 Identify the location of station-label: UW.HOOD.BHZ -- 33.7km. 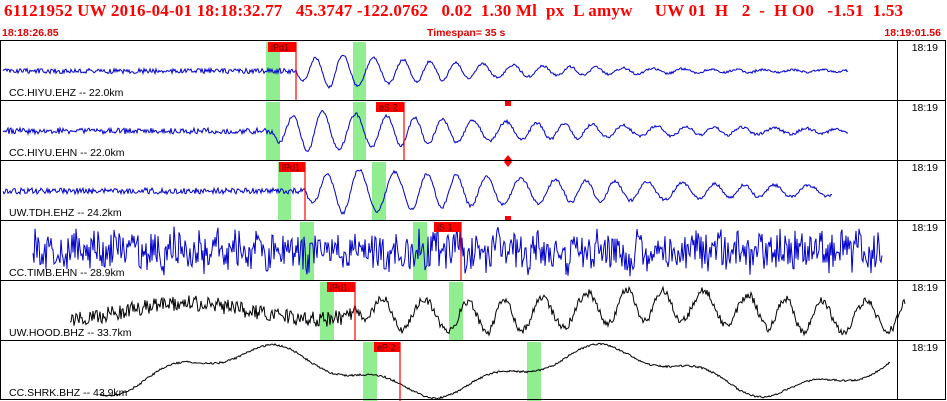
(70, 333).